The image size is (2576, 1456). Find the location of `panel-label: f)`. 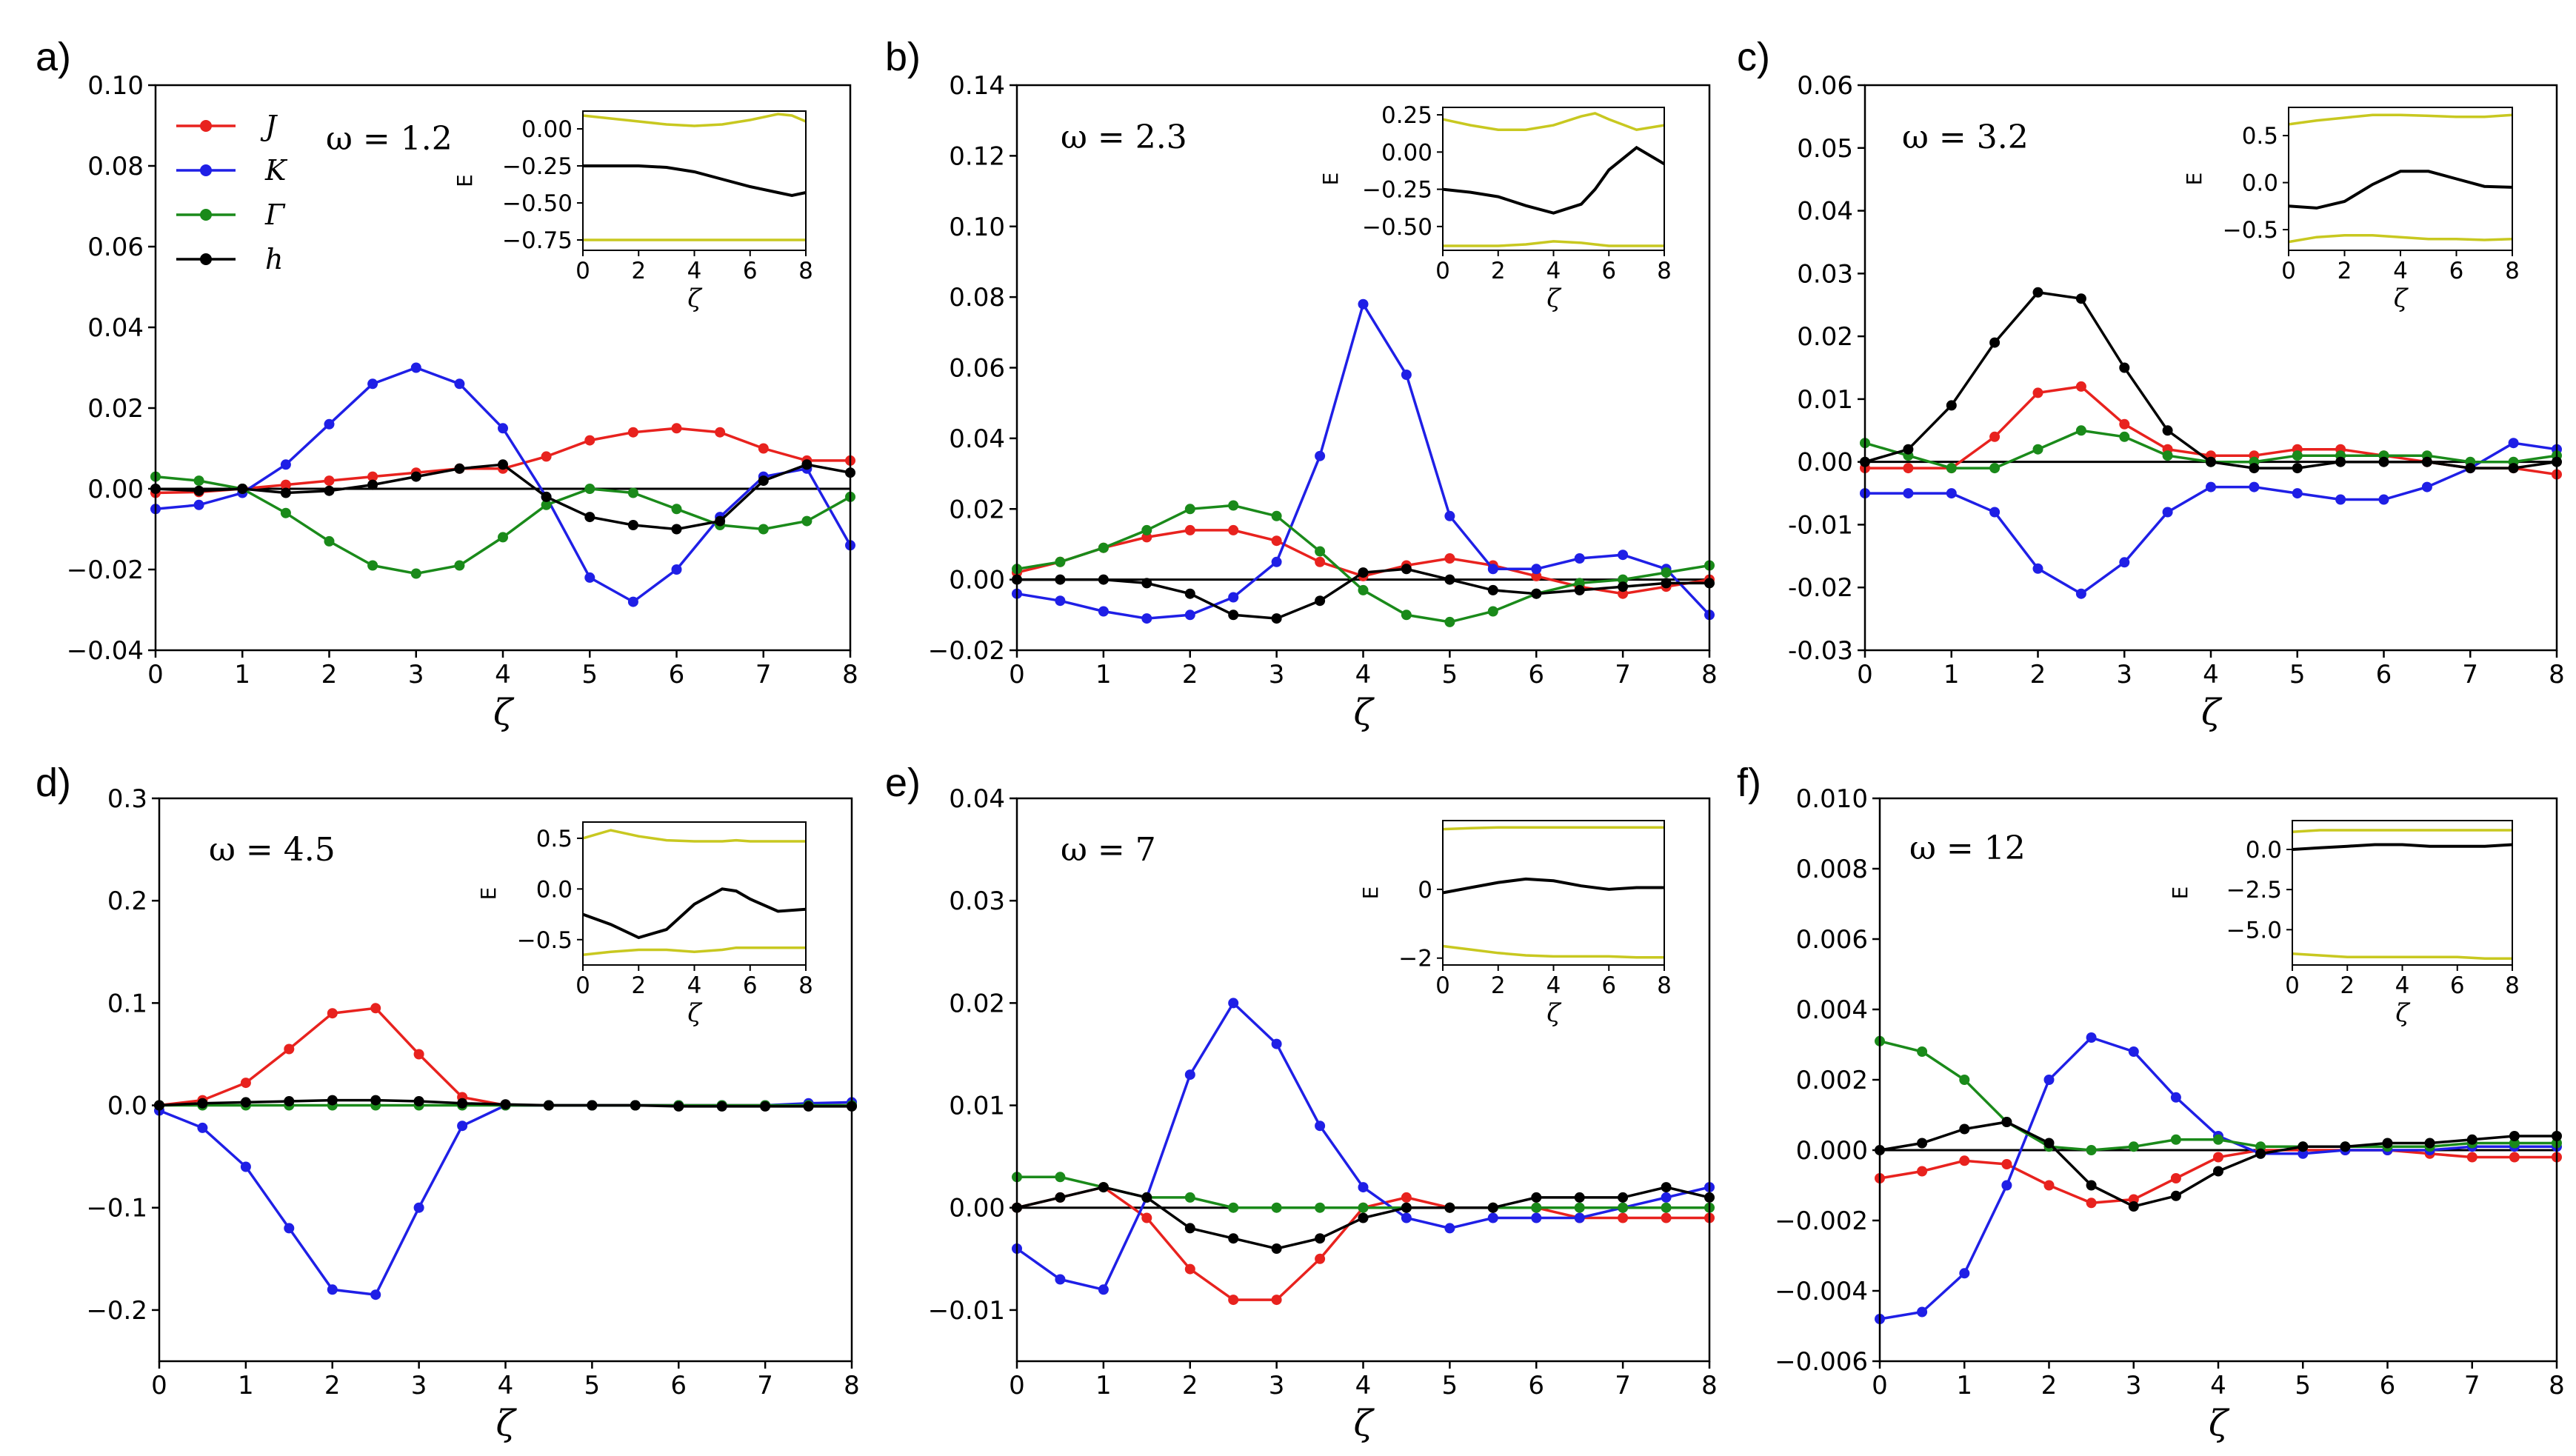

panel-label: f) is located at coordinates (1749, 783).